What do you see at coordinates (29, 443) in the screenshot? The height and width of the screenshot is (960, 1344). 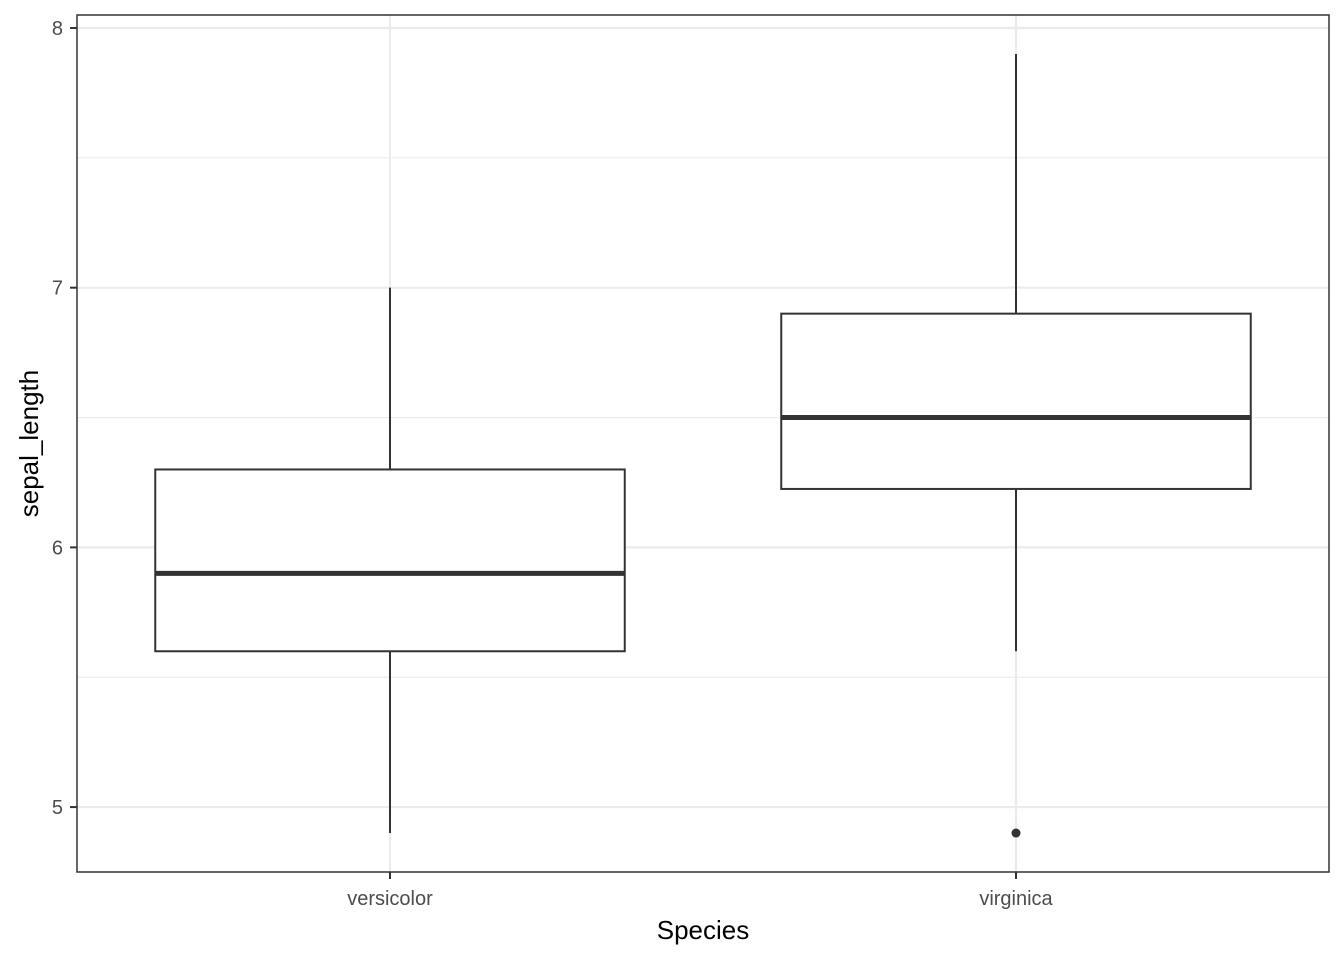 I see `y-axis-title: sepal_length` at bounding box center [29, 443].